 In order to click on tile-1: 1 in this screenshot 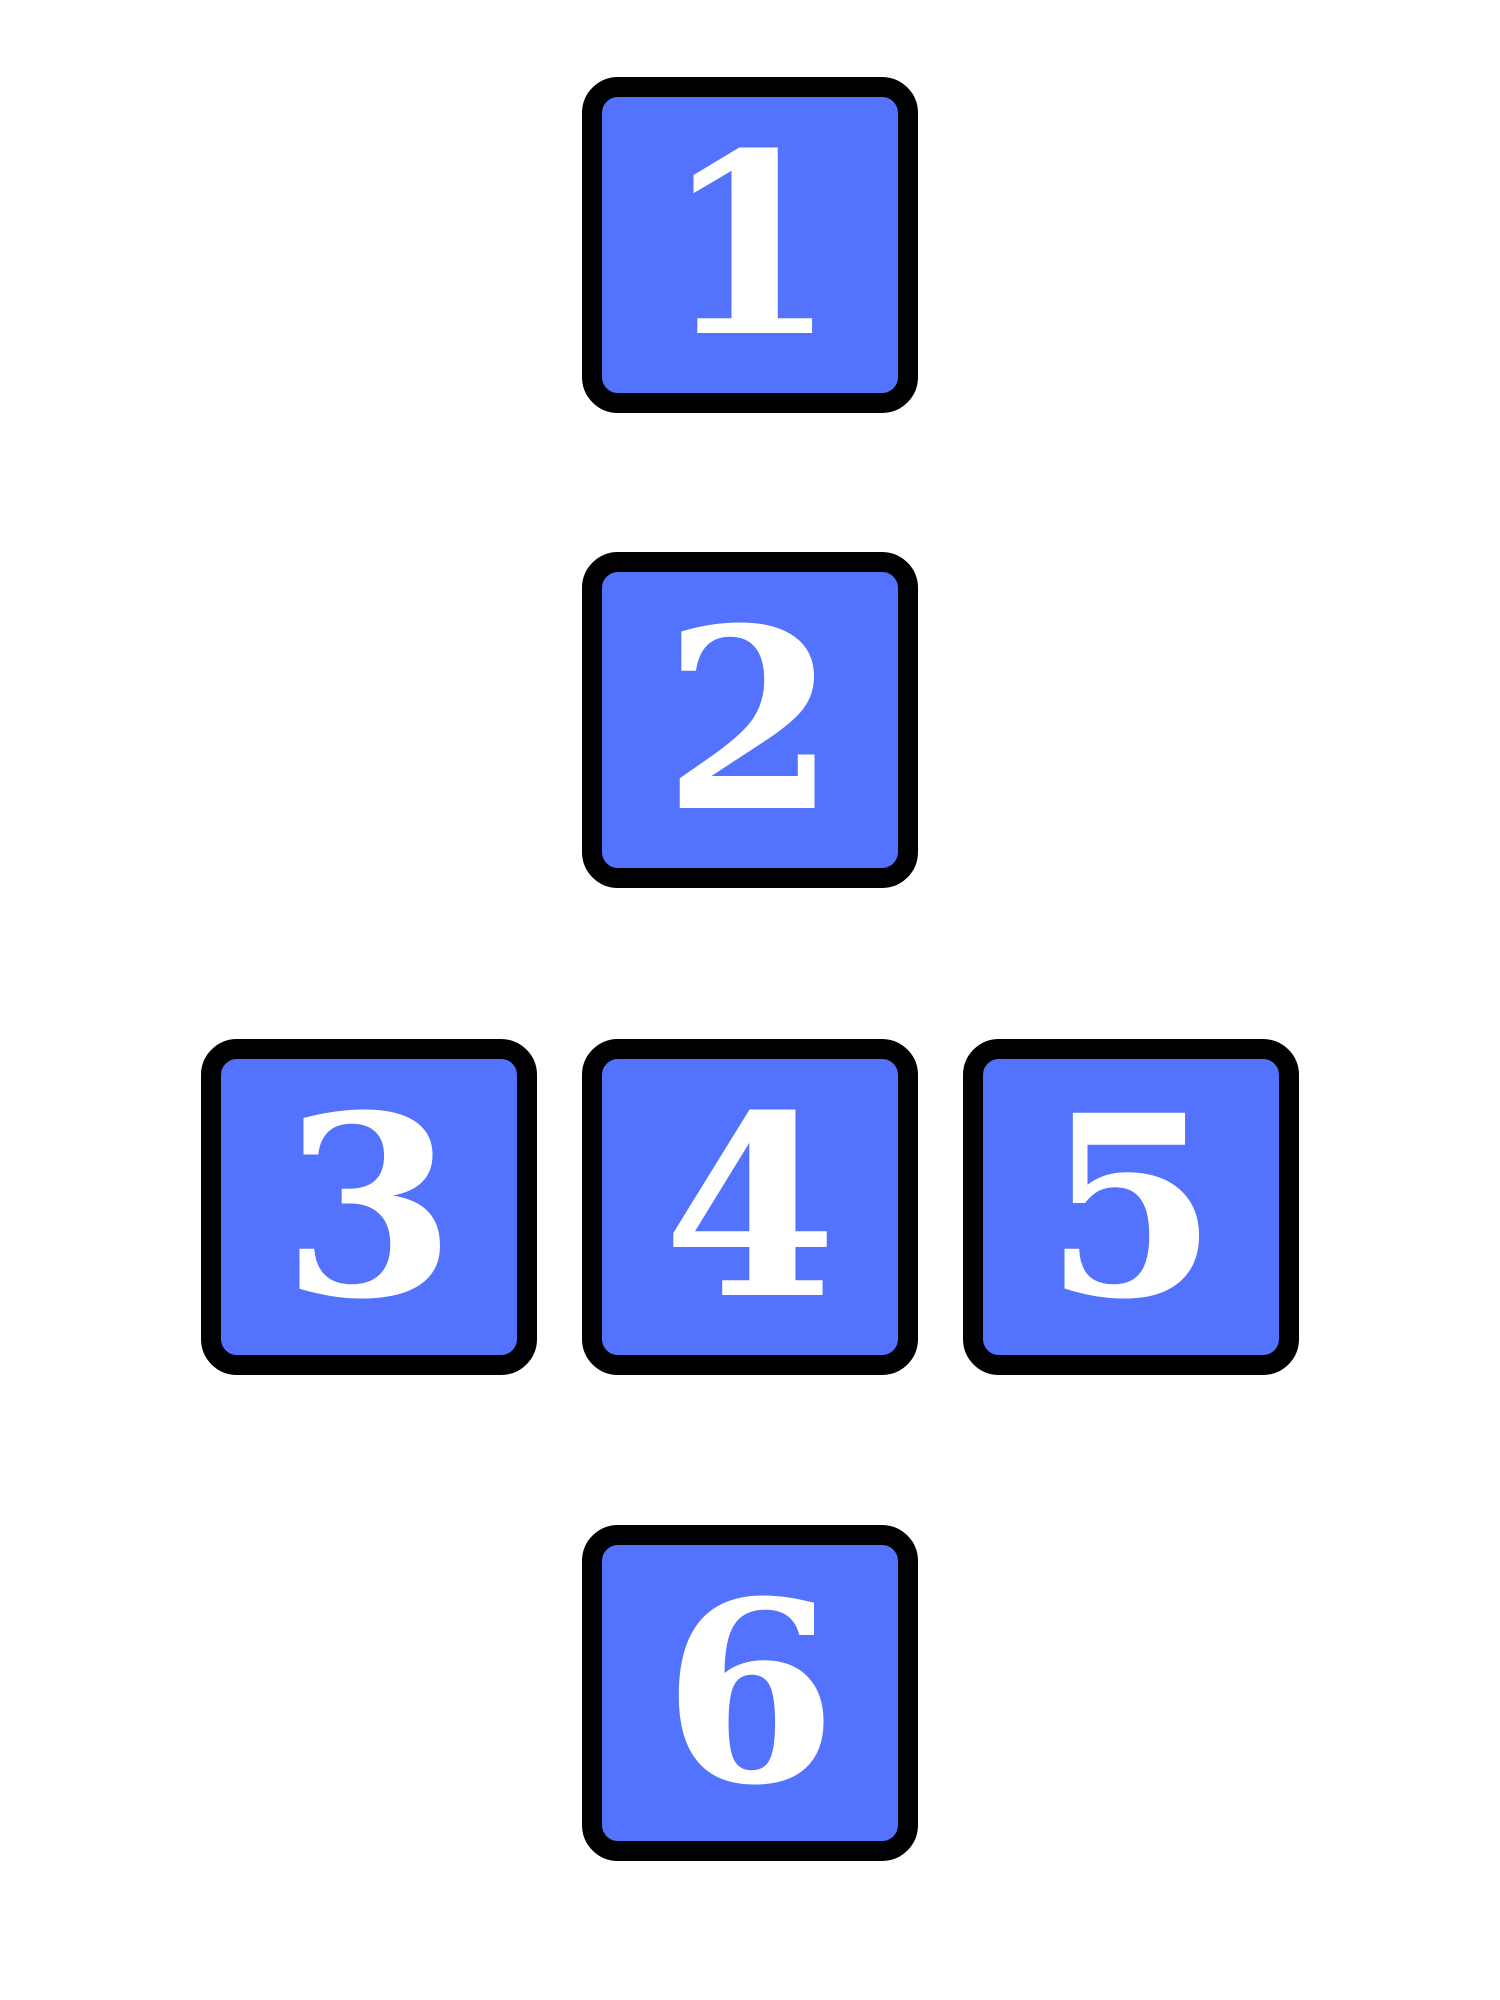, I will do `click(750, 245)`.